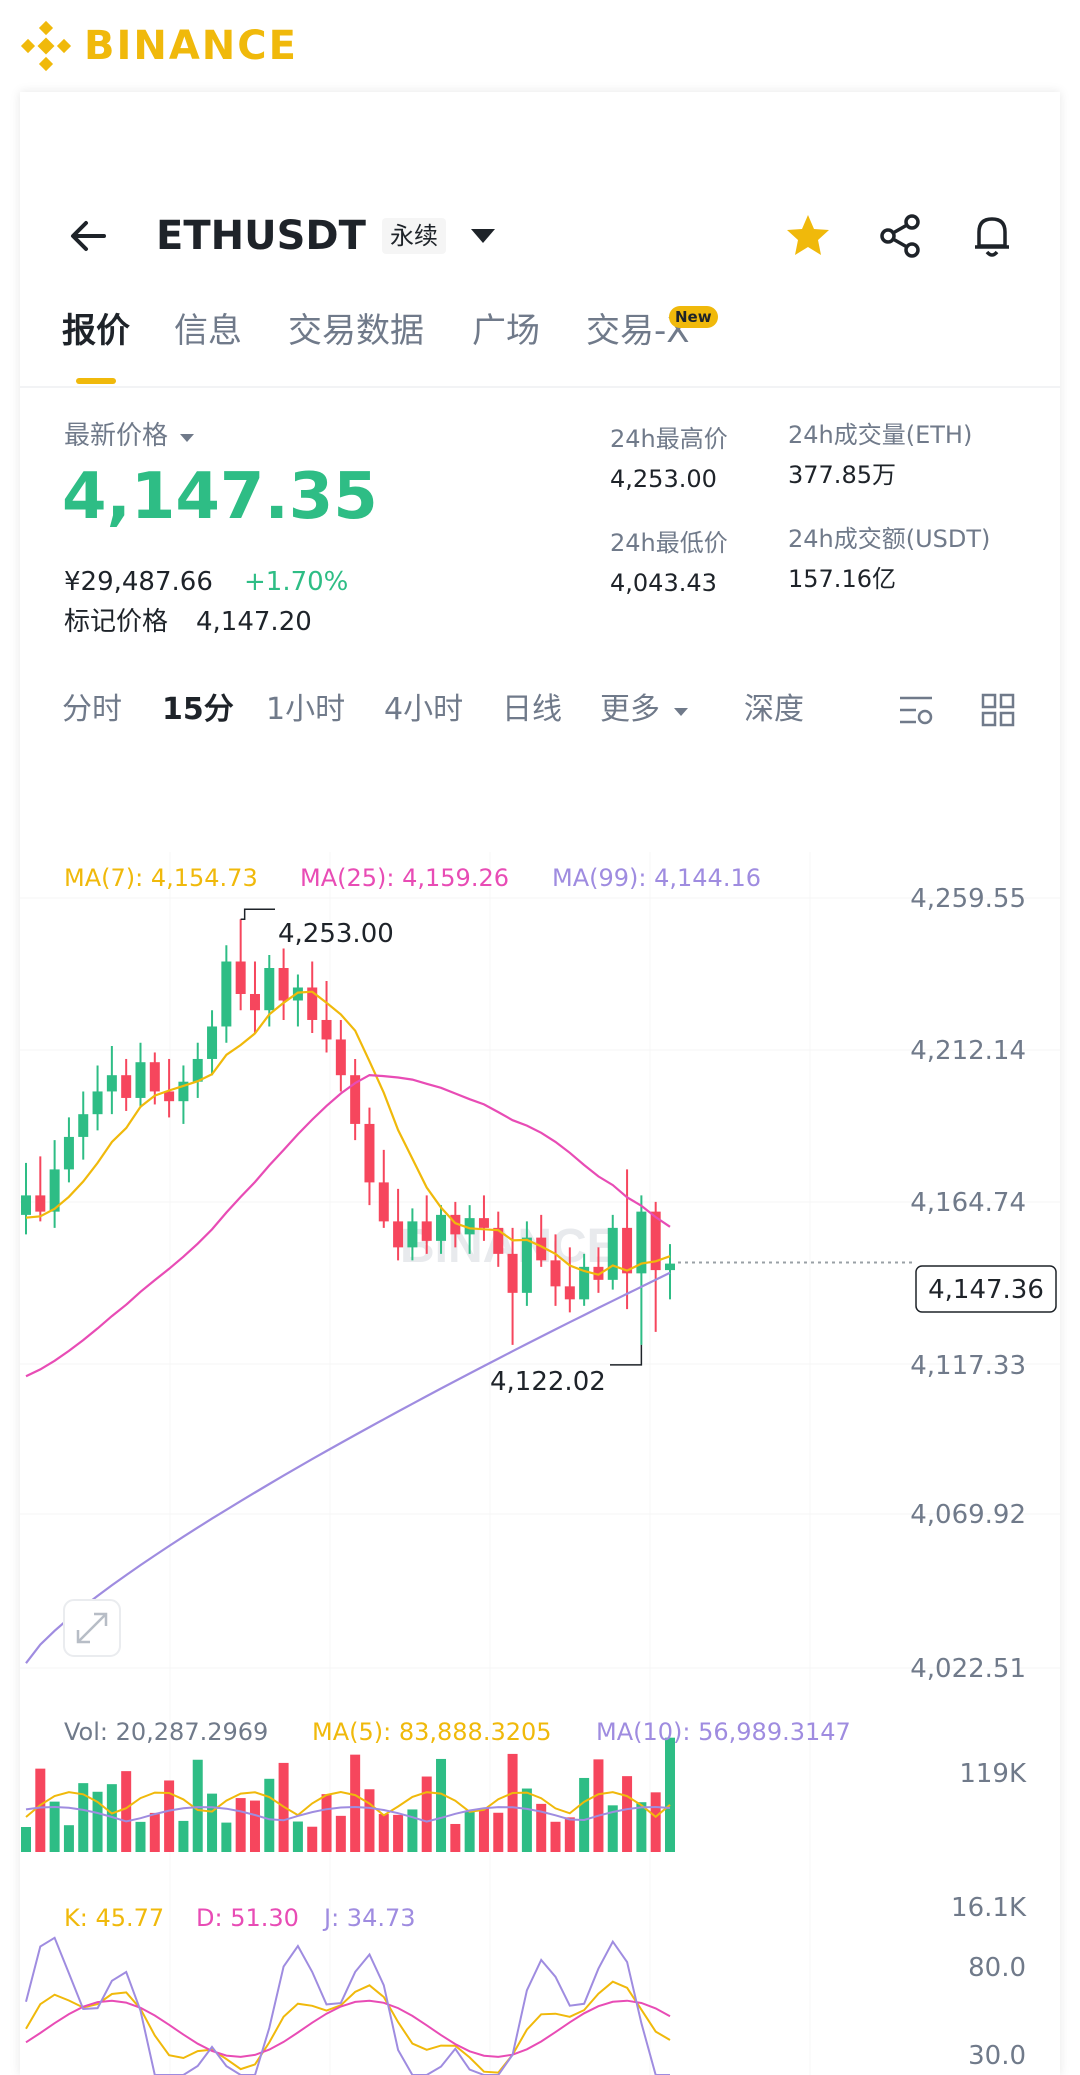  What do you see at coordinates (348, 1225) in the screenshot?
I see `ma25-line` at bounding box center [348, 1225].